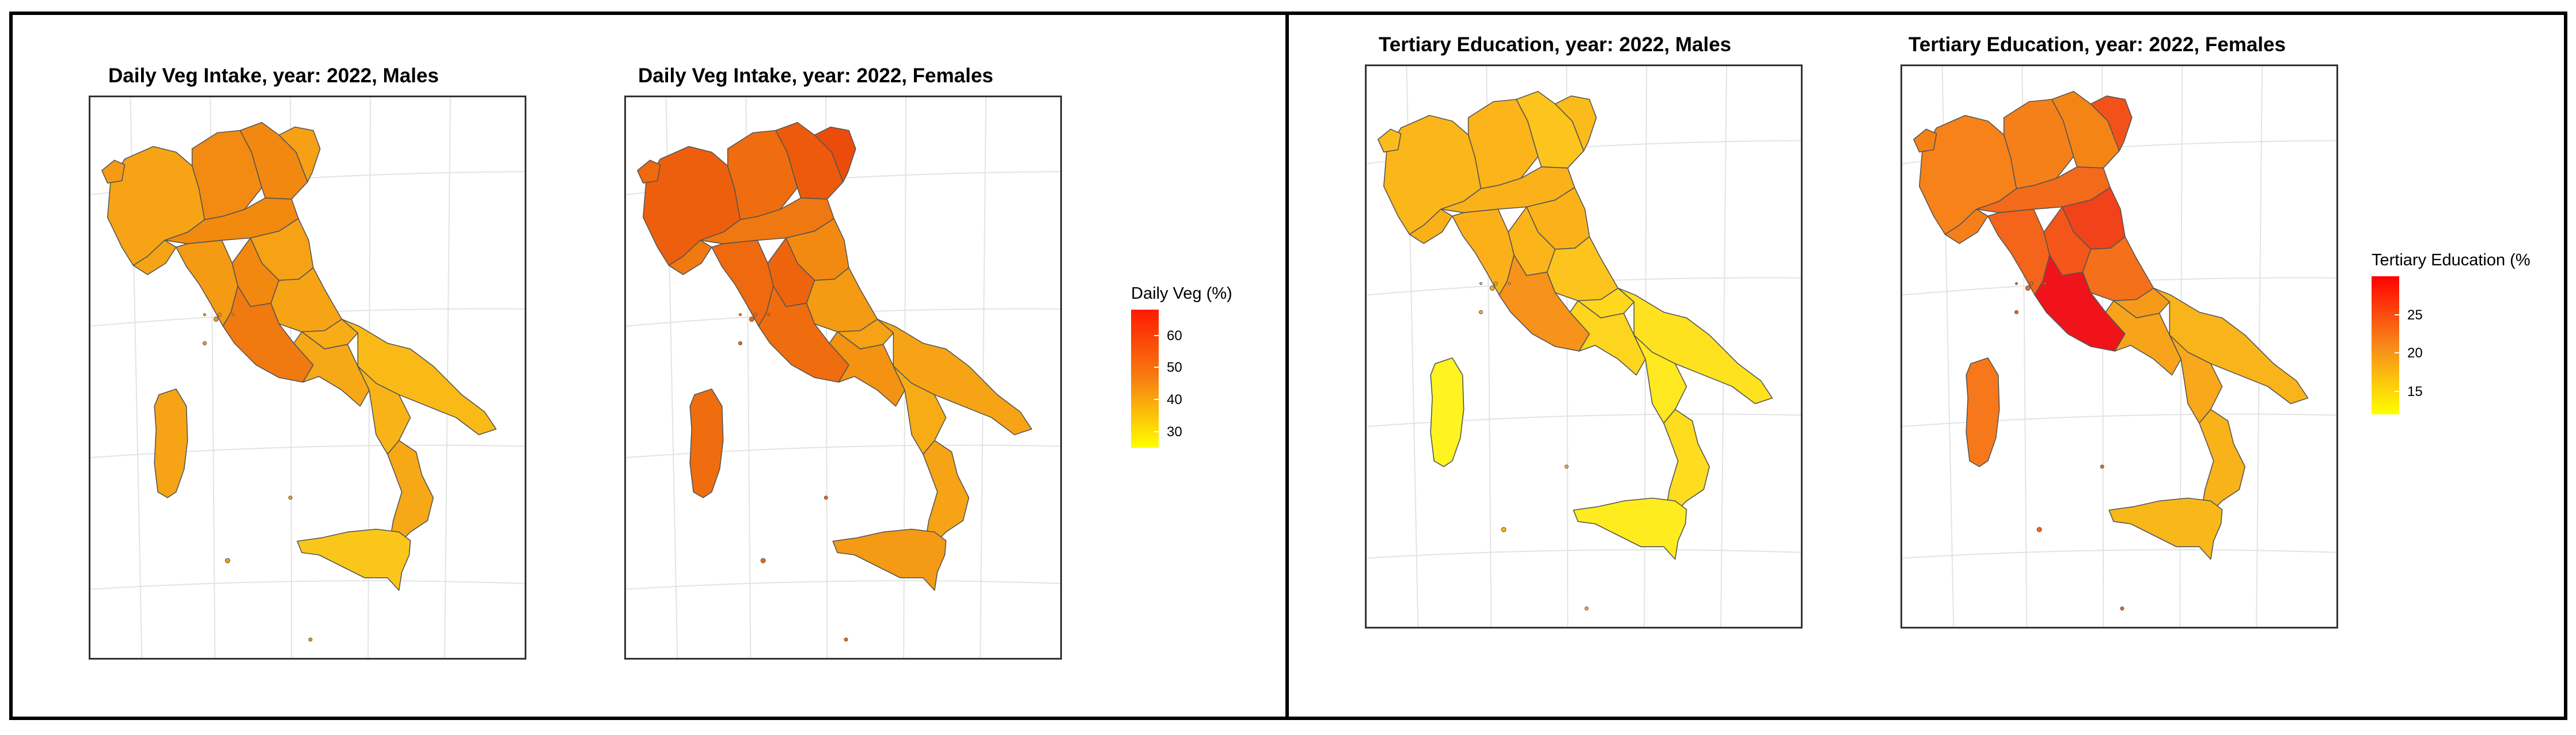 Image resolution: width=2576 pixels, height=735 pixels. I want to click on map-veg-females, so click(843, 378).